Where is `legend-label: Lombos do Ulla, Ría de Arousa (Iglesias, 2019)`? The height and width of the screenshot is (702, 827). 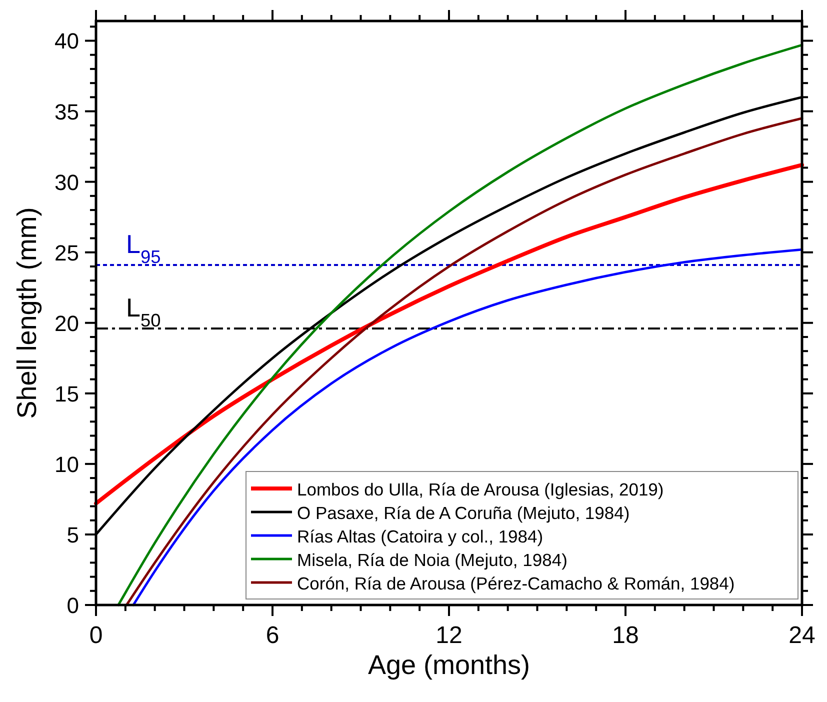
legend-label: Lombos do Ulla, Ría de Arousa (Iglesias, 2019) is located at coordinates (480, 490).